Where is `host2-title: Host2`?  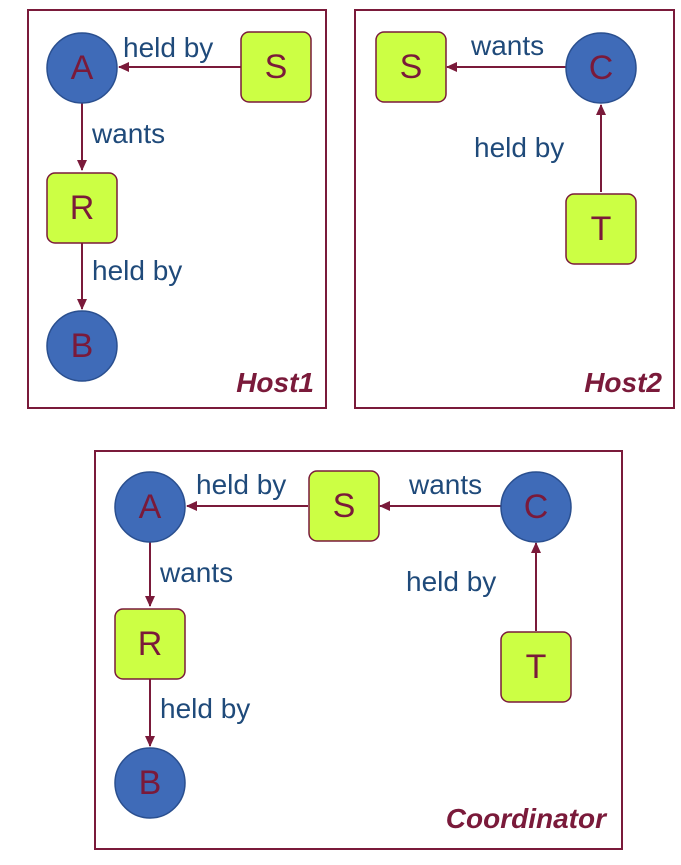
host2-title: Host2 is located at coordinates (623, 382).